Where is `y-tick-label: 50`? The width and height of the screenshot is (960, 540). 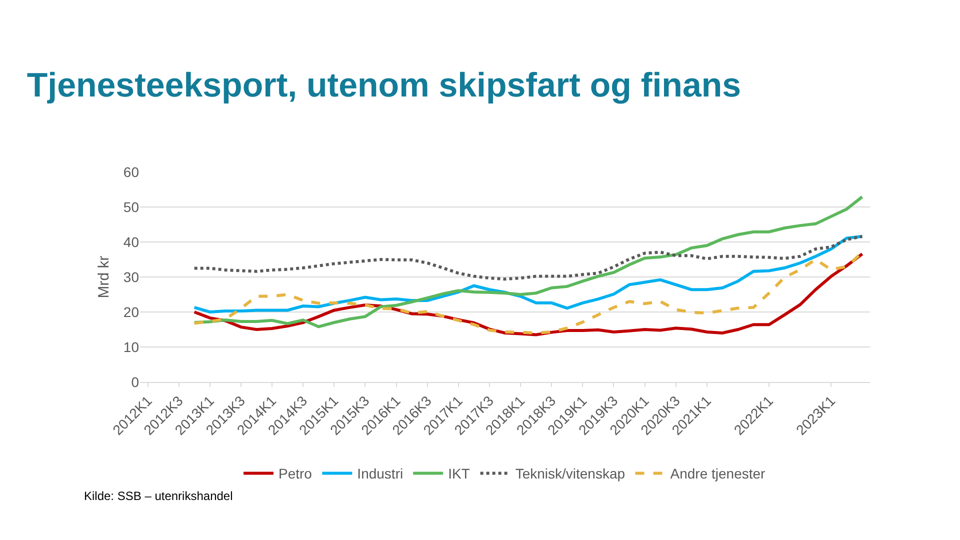 y-tick-label: 50 is located at coordinates (131, 206).